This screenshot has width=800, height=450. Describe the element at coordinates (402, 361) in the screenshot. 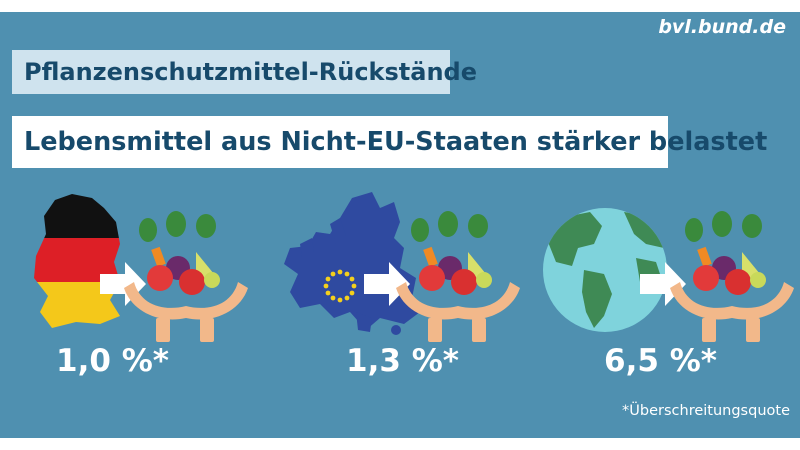

I see `rate-eu: 1,3 %*` at that location.